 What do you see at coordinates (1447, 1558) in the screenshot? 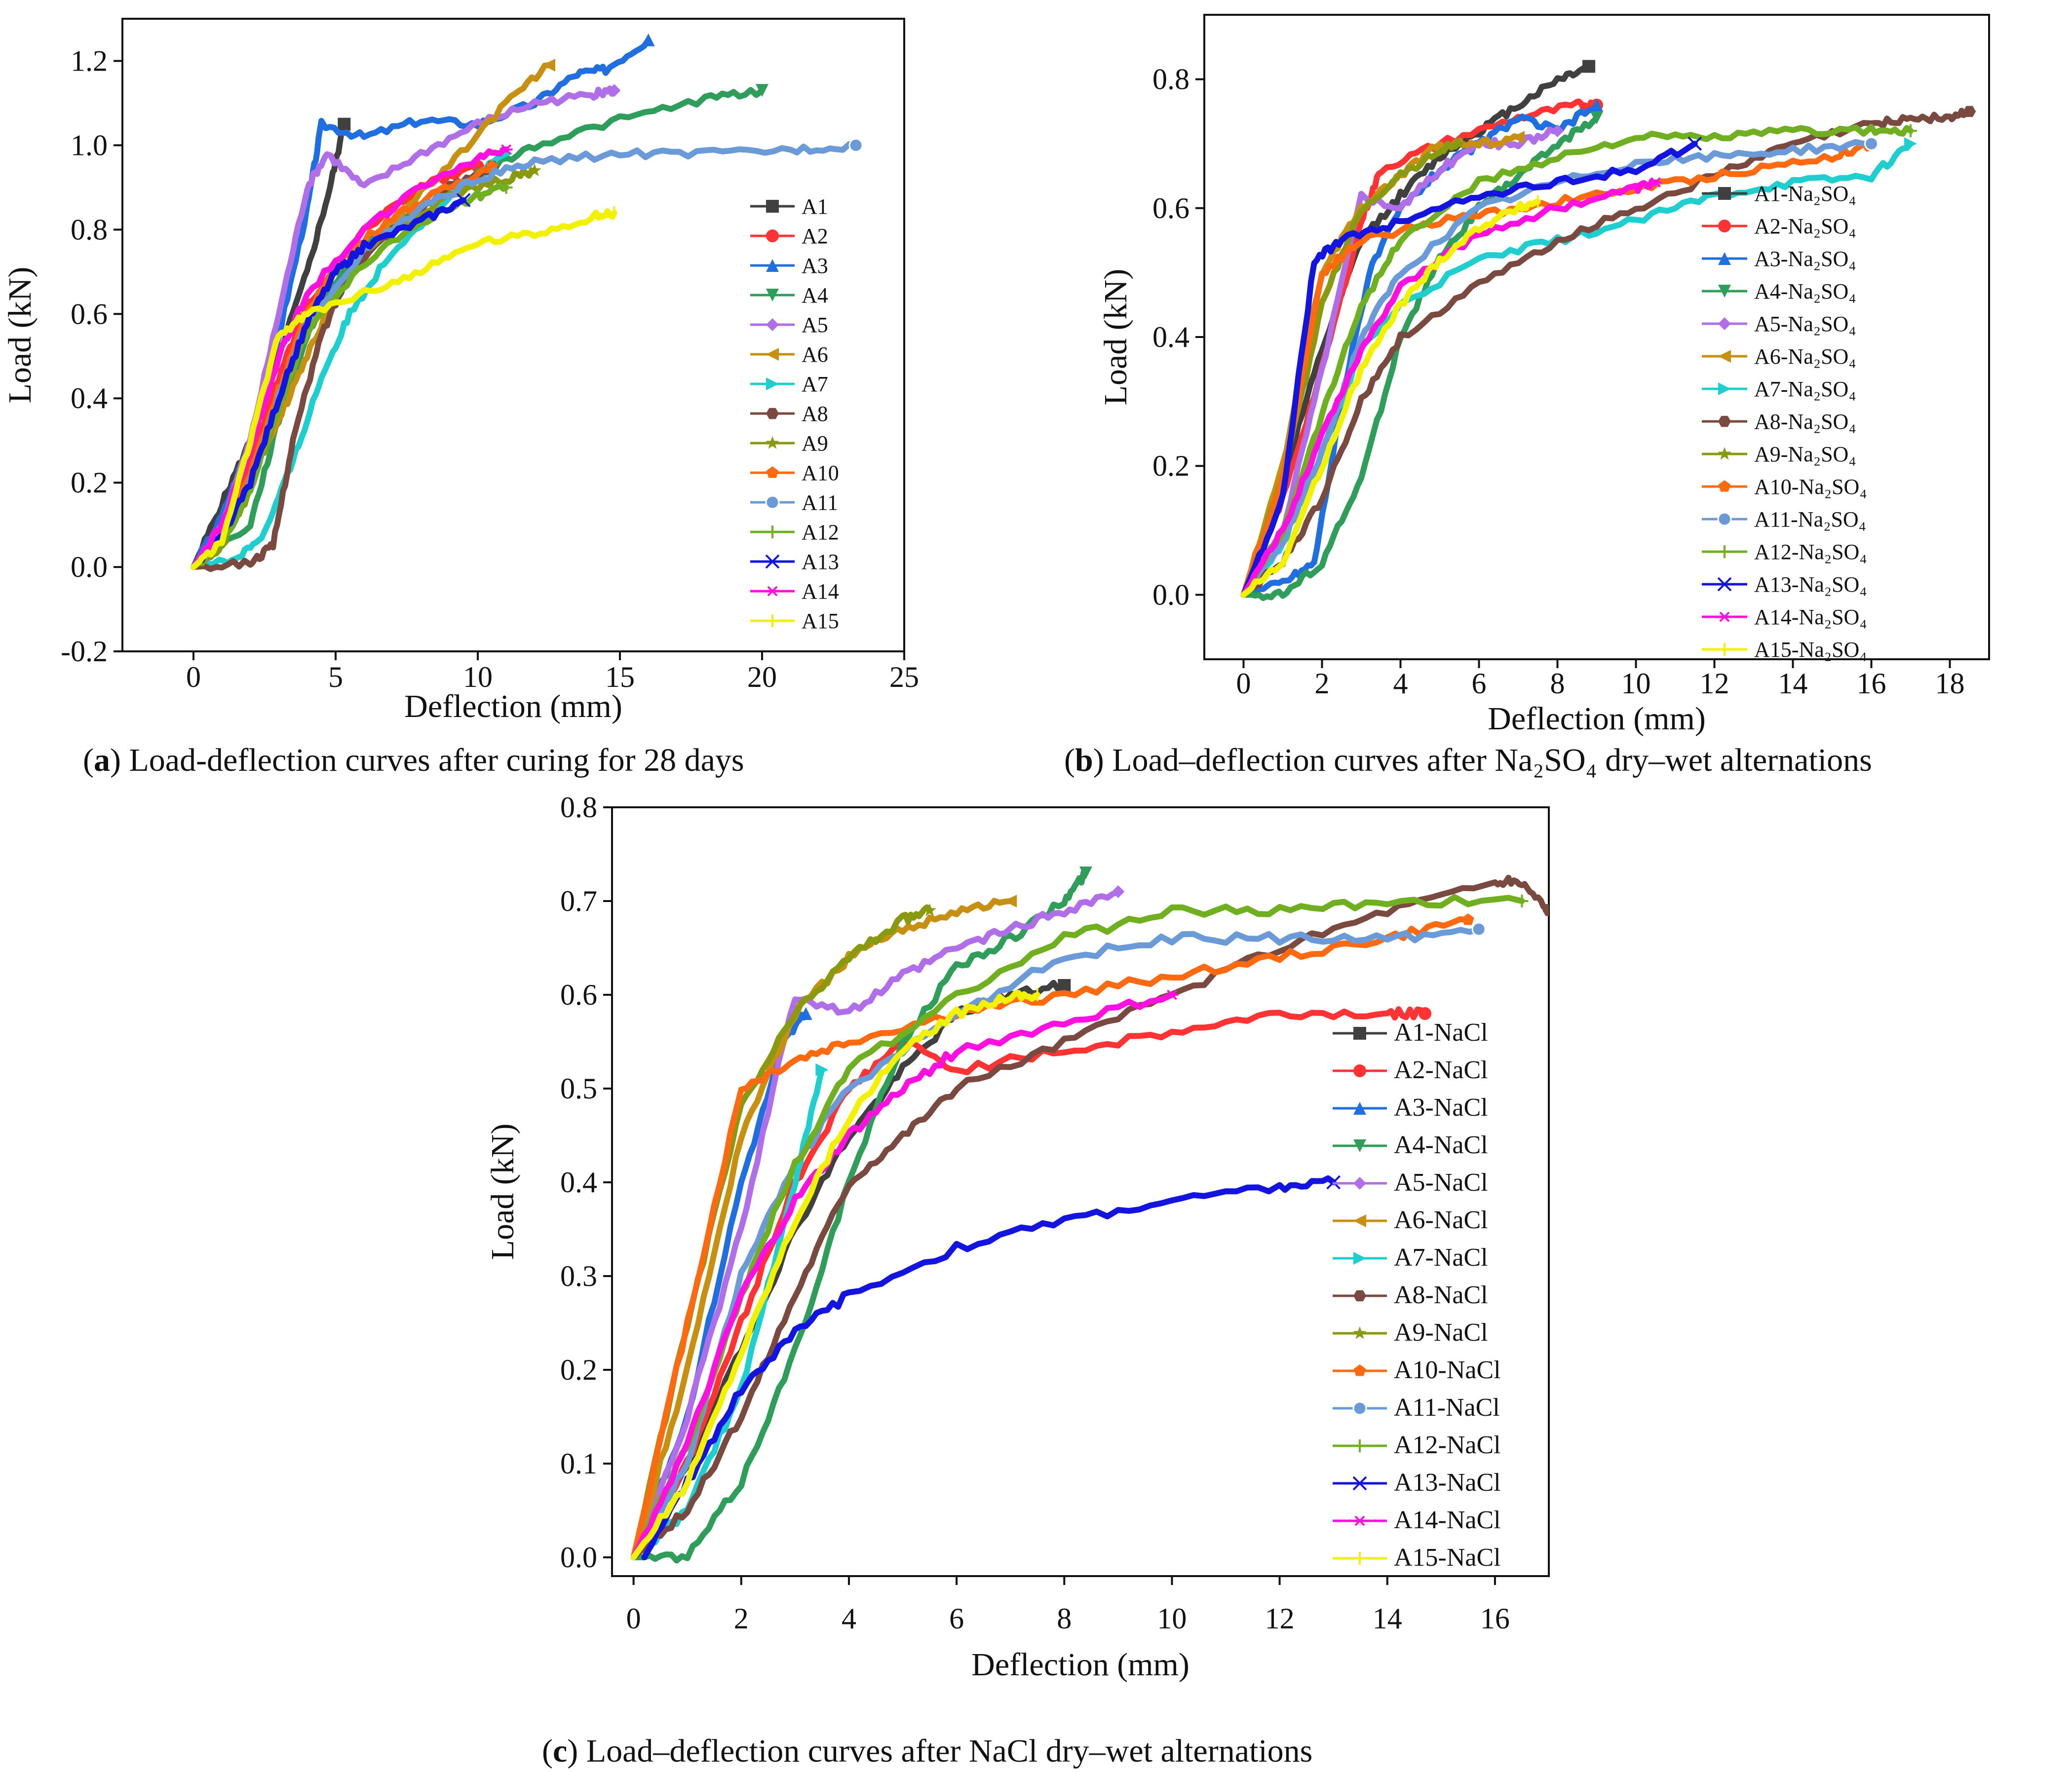
I see `legend-label: A15-NaCl` at bounding box center [1447, 1558].